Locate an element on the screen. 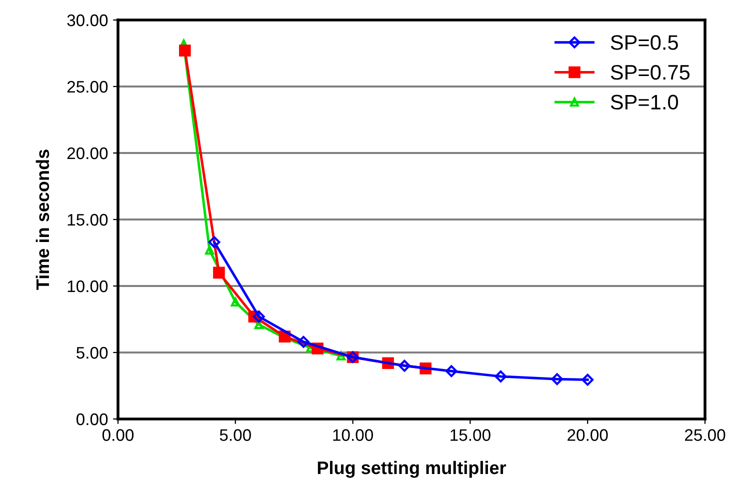  x-tick-label: 0.00 is located at coordinates (118, 435).